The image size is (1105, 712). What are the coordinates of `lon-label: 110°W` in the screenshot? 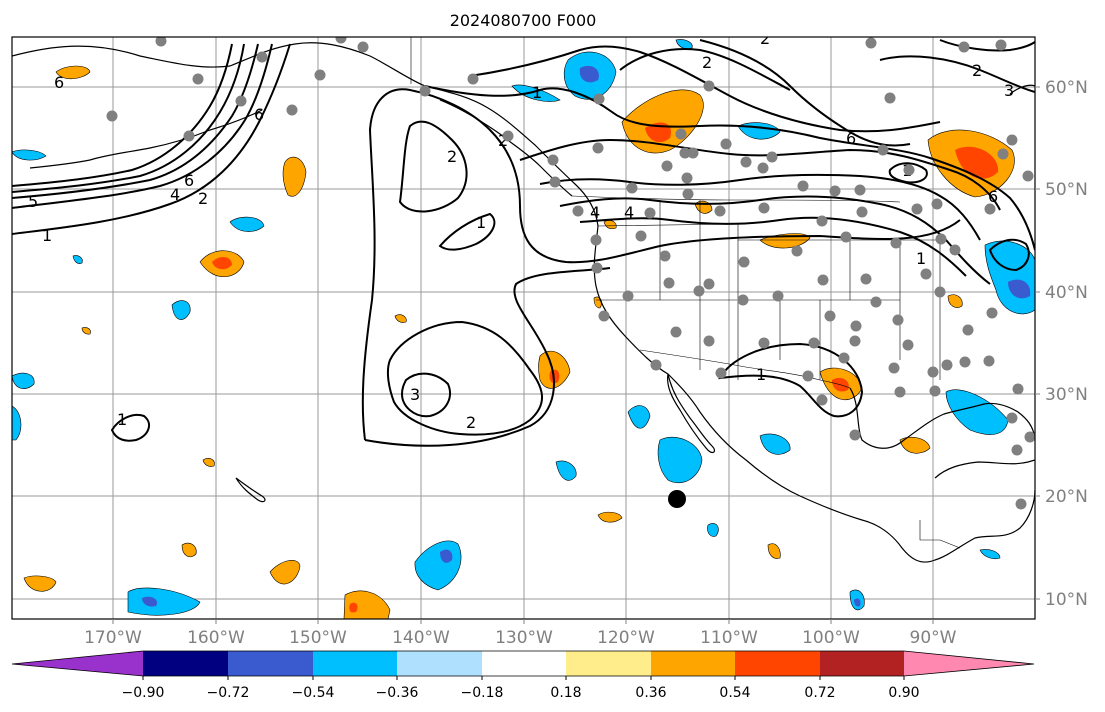 It's located at (729, 638).